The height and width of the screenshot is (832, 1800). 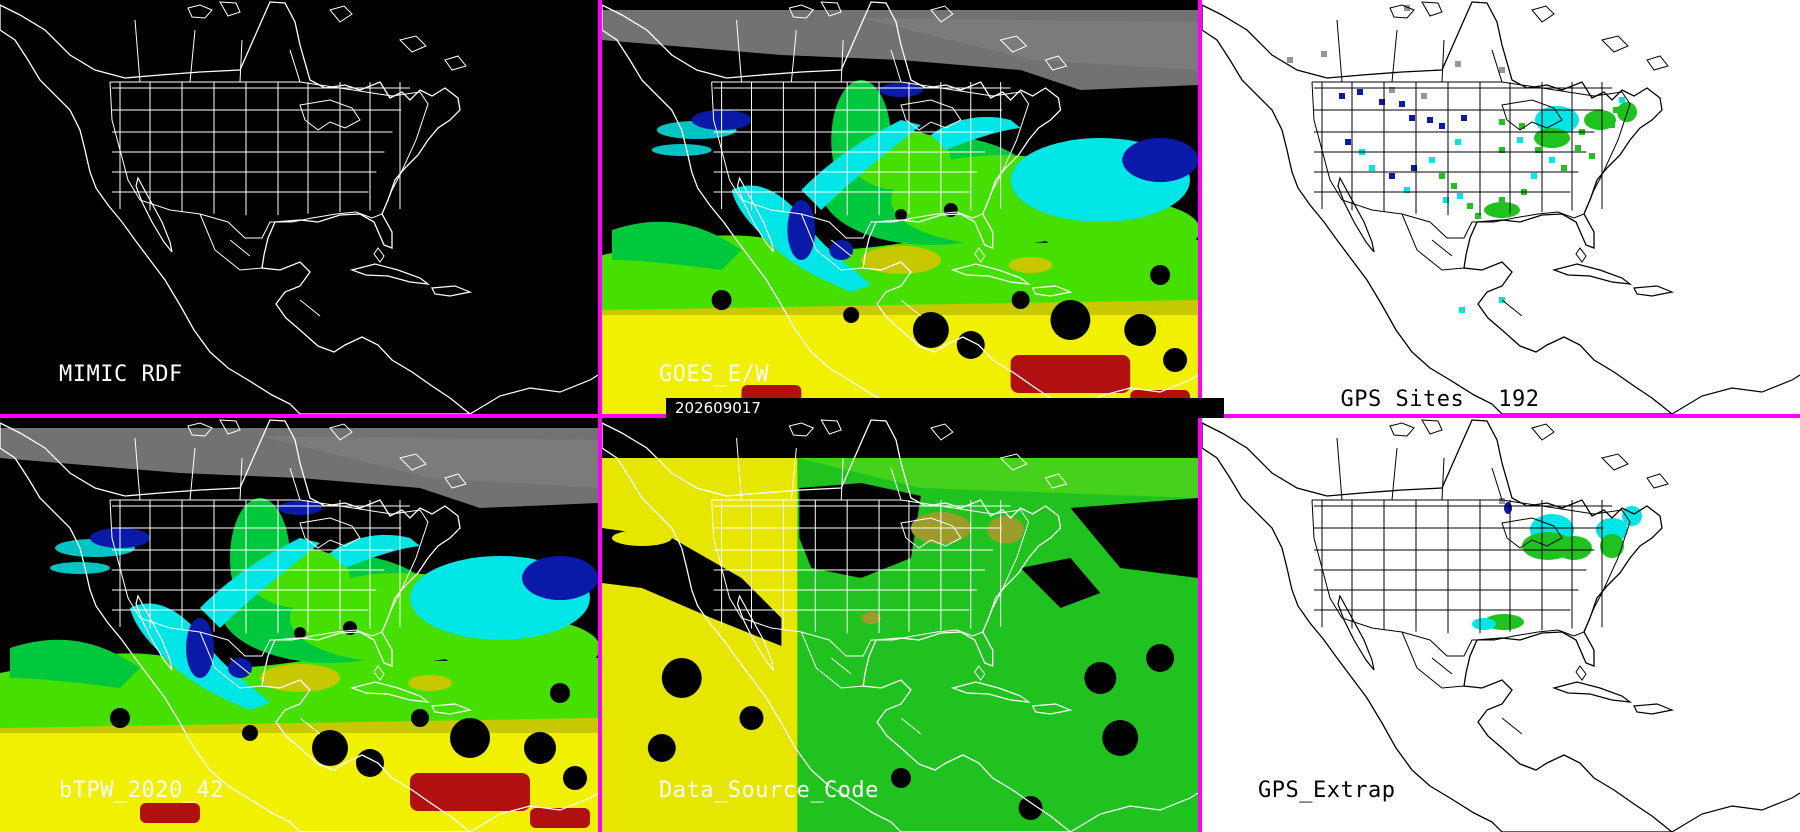 I want to click on tpw-cyan-north, so click(x=975, y=133).